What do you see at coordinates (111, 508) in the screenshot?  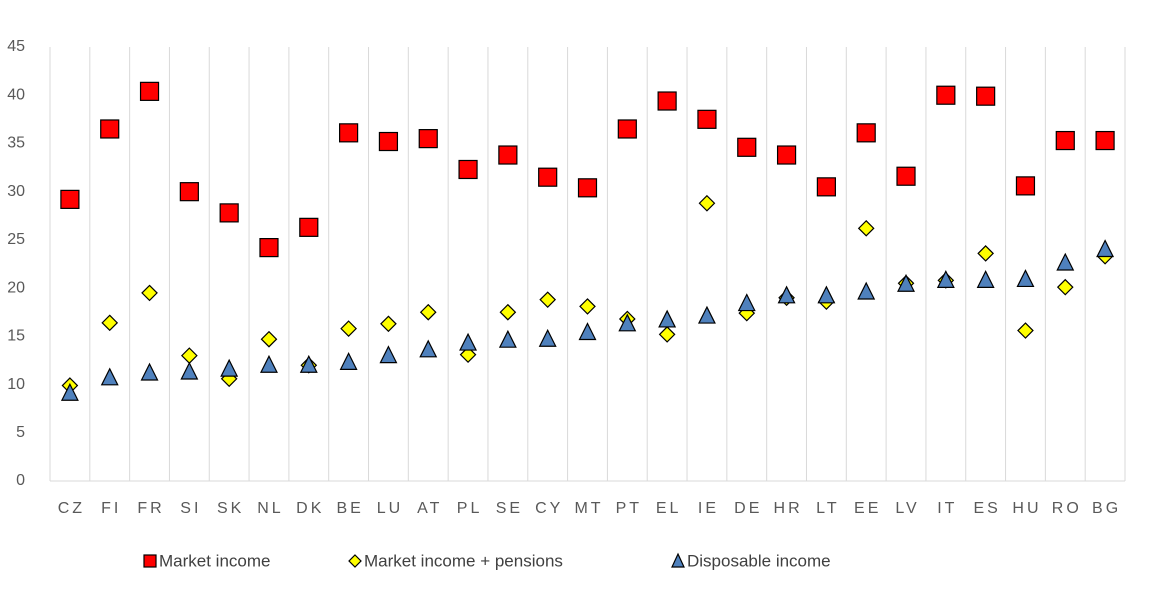 I see `x-tick-label: FI` at bounding box center [111, 508].